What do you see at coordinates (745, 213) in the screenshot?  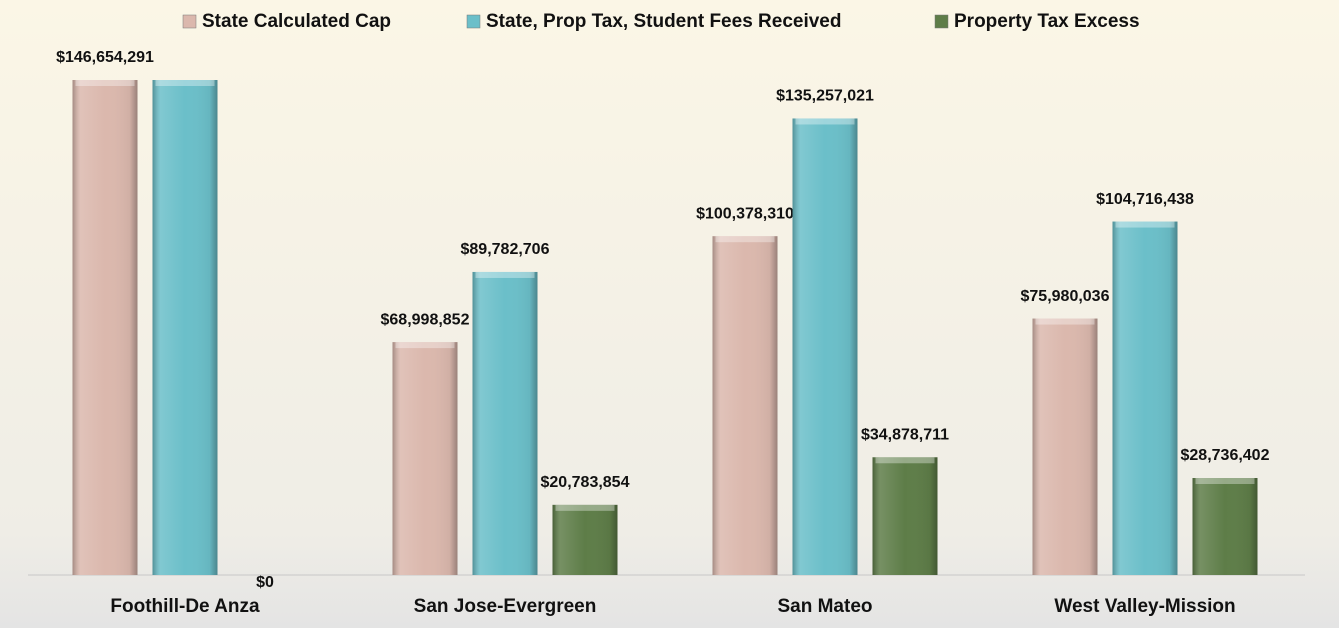 I see `data-label: $100,378,310` at bounding box center [745, 213].